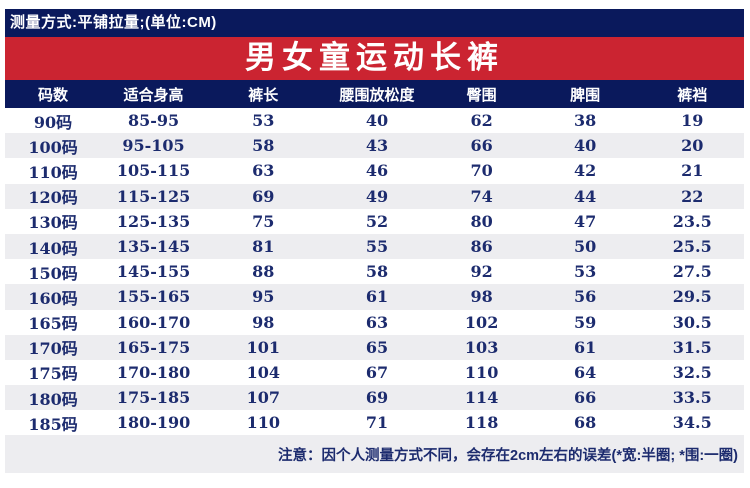 This screenshot has width=750, height=488. What do you see at coordinates (692, 322) in the screenshot?
I see `table-cell: 30.5` at bounding box center [692, 322].